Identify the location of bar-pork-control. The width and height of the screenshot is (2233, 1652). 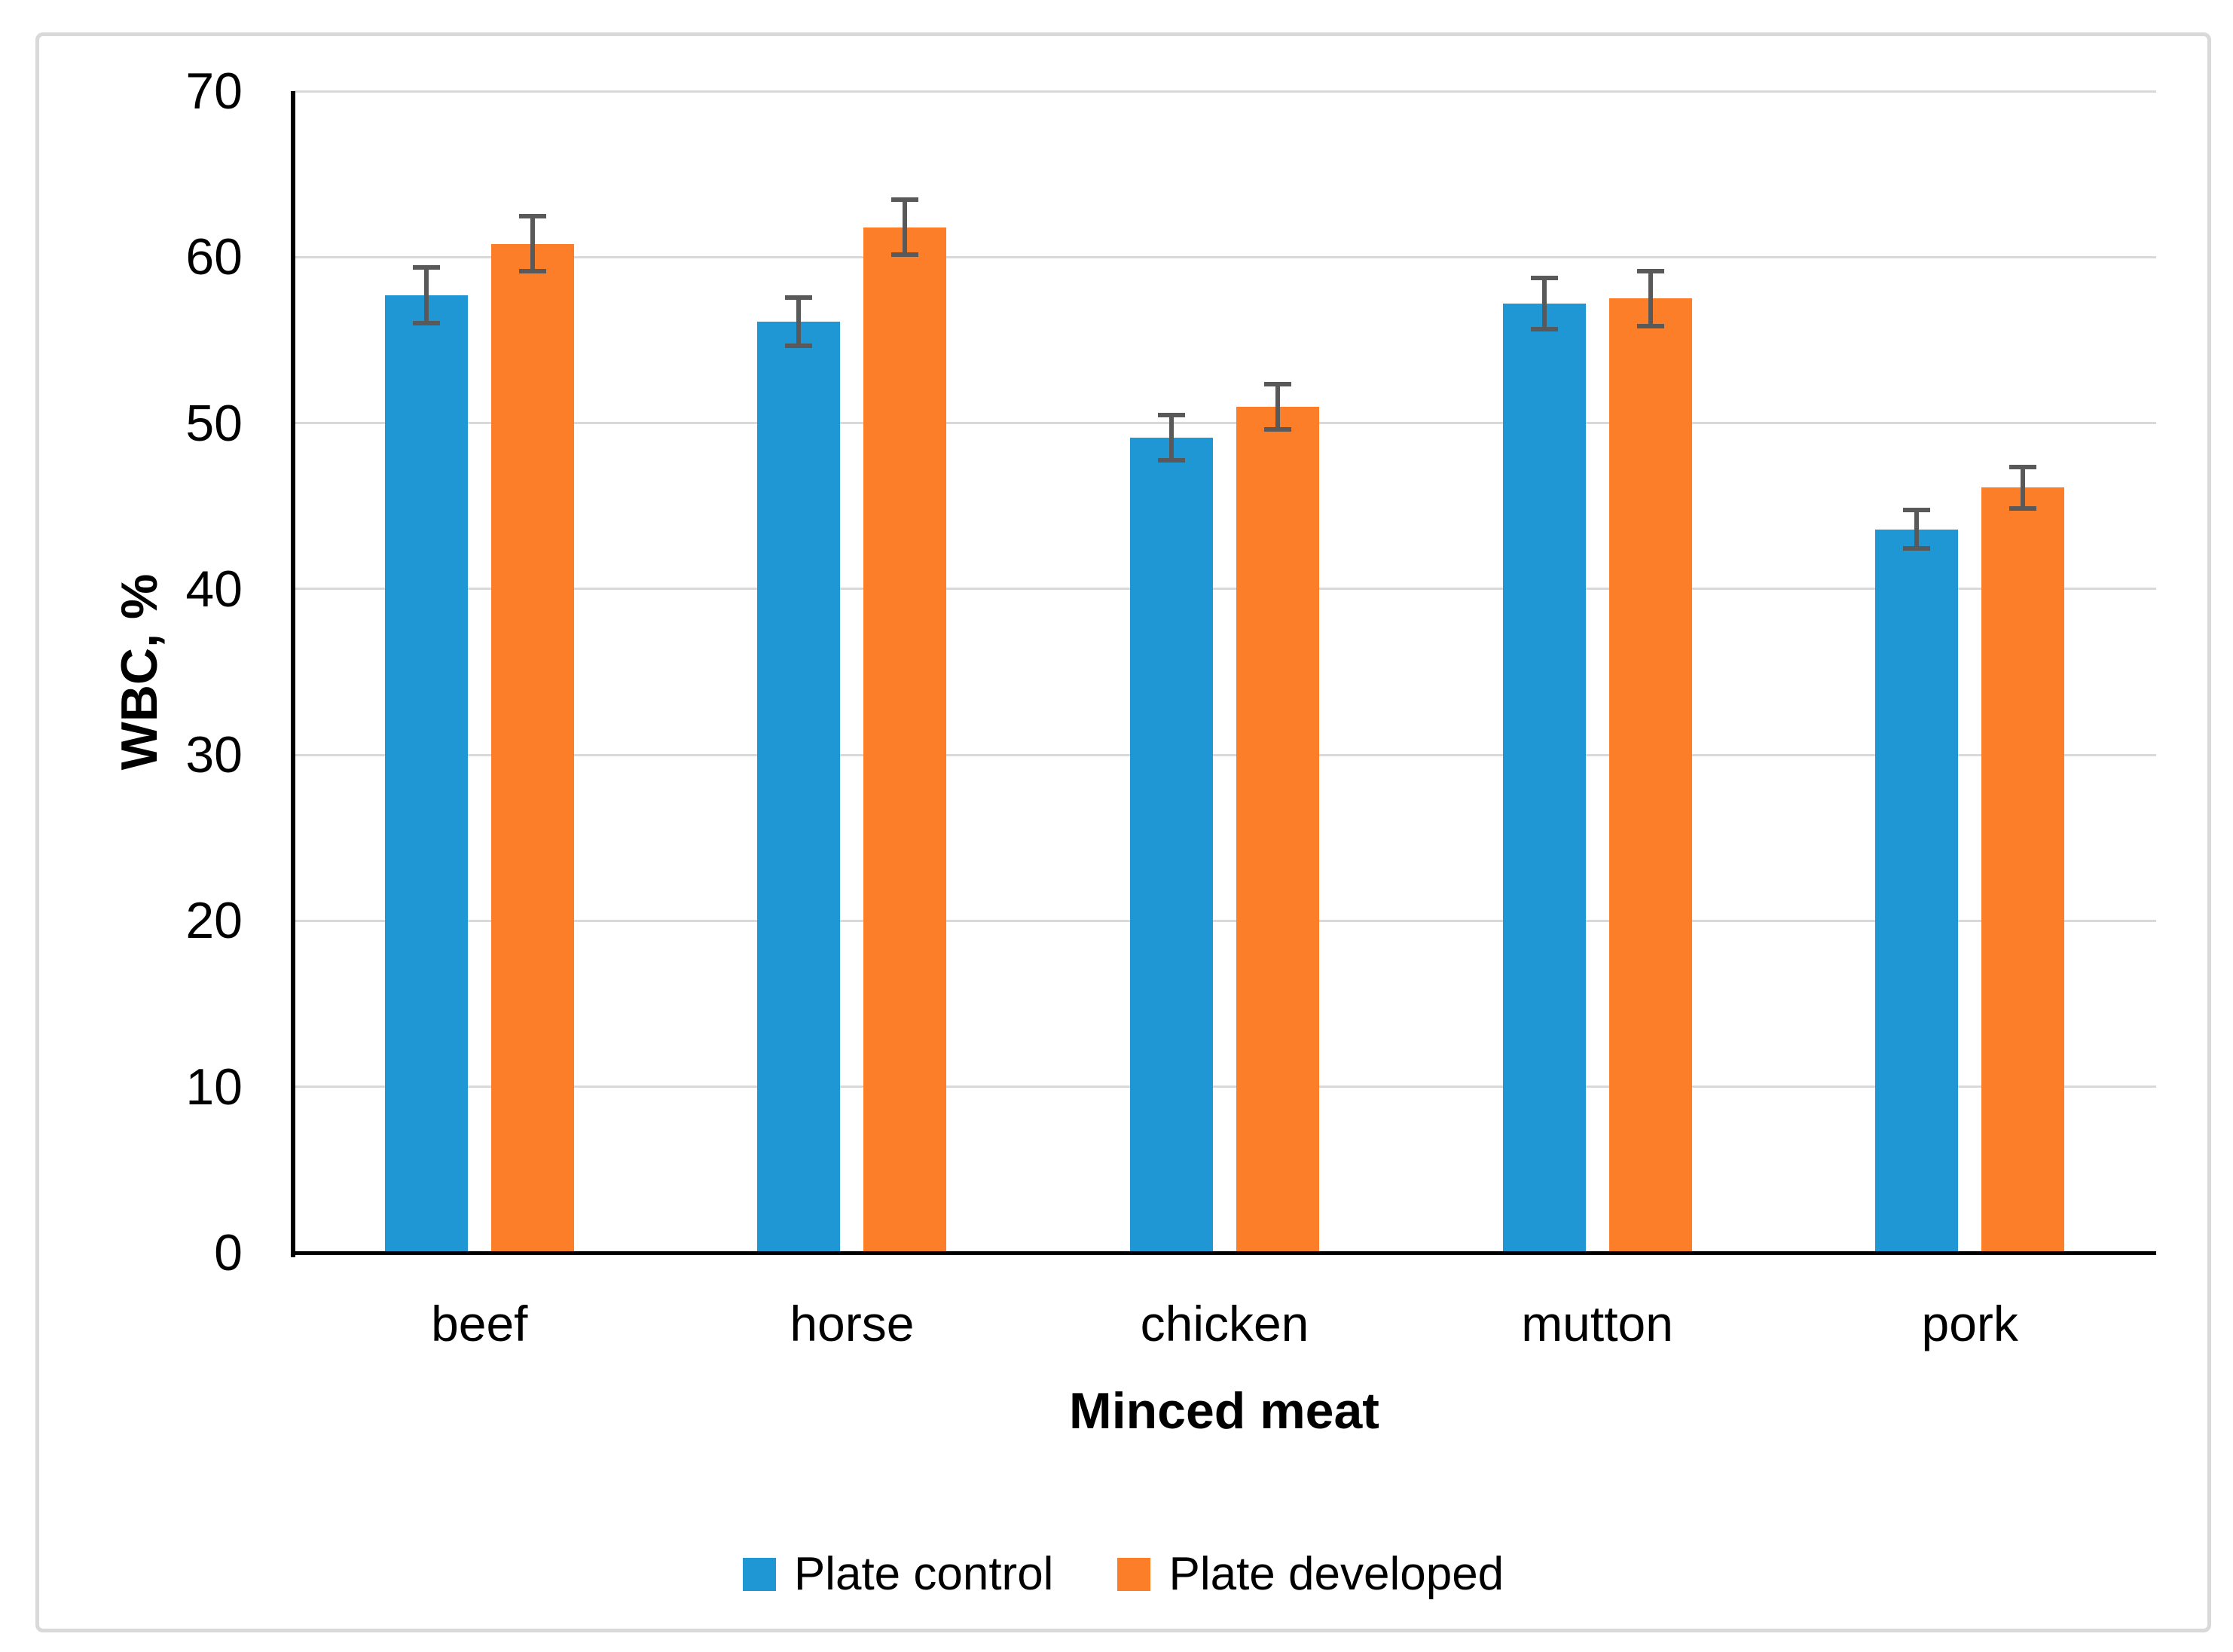
(1917, 891).